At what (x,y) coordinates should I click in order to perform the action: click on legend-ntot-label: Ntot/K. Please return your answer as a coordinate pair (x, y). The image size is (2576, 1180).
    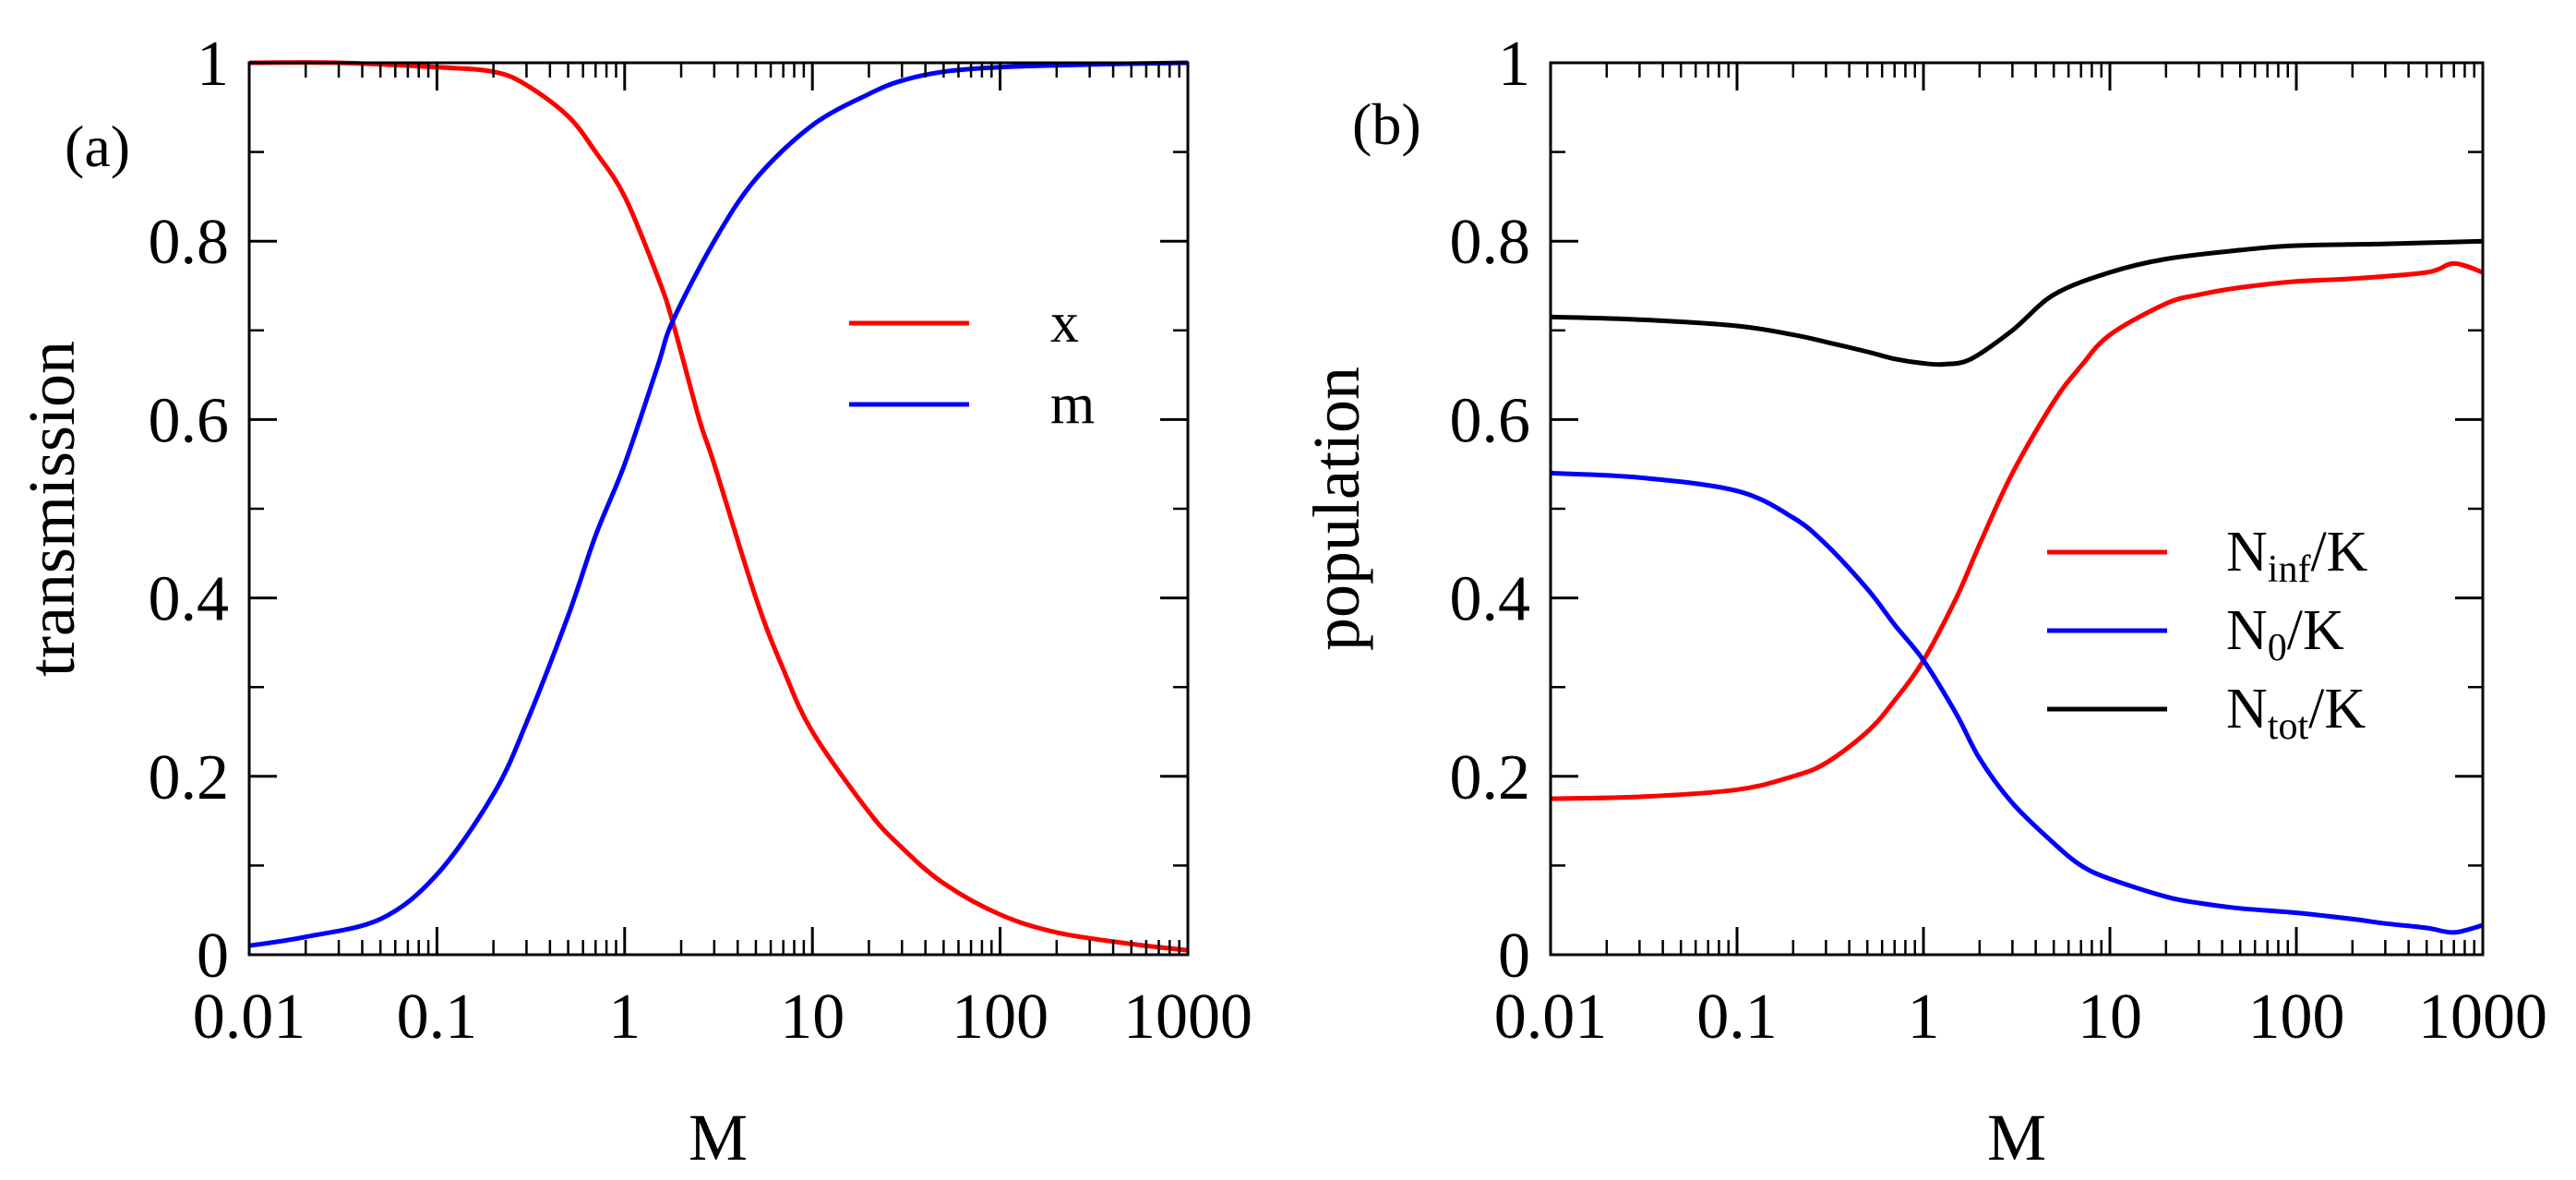
    Looking at the image, I should click on (2296, 713).